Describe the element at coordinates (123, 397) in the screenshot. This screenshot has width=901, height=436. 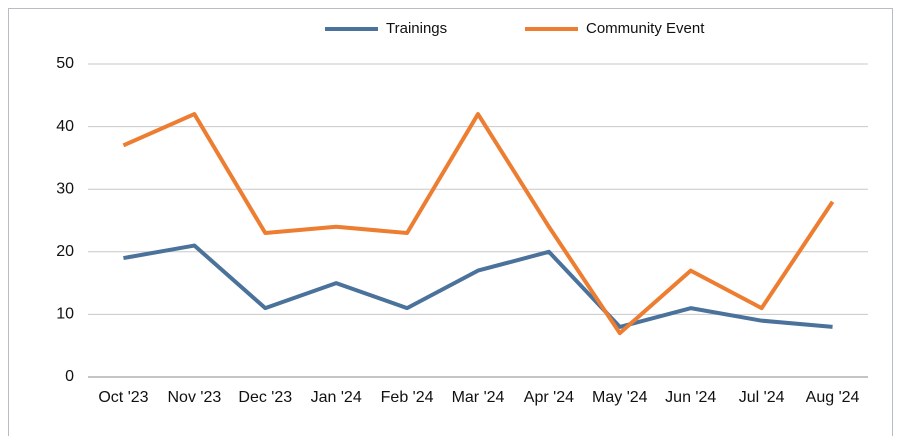
I see `x-tick-label: Oct '23` at that location.